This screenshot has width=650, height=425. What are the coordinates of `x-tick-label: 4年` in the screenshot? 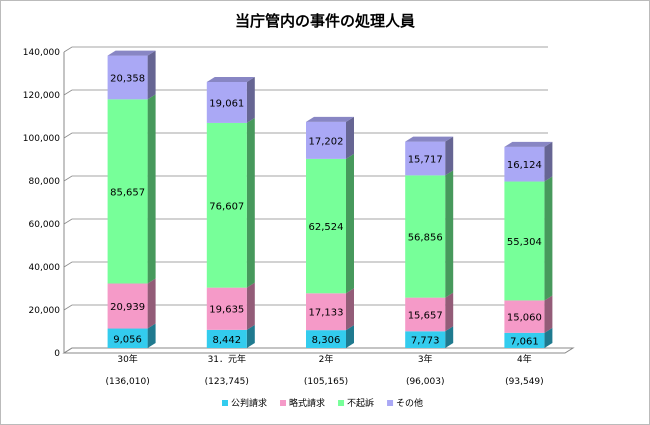 It's located at (524, 359).